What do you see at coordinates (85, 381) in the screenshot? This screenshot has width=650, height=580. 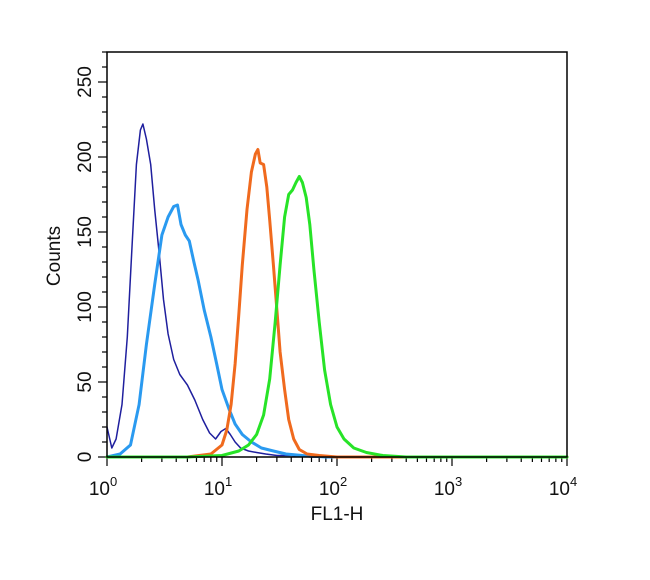 I see `y-tick-label: 50` at bounding box center [85, 381].